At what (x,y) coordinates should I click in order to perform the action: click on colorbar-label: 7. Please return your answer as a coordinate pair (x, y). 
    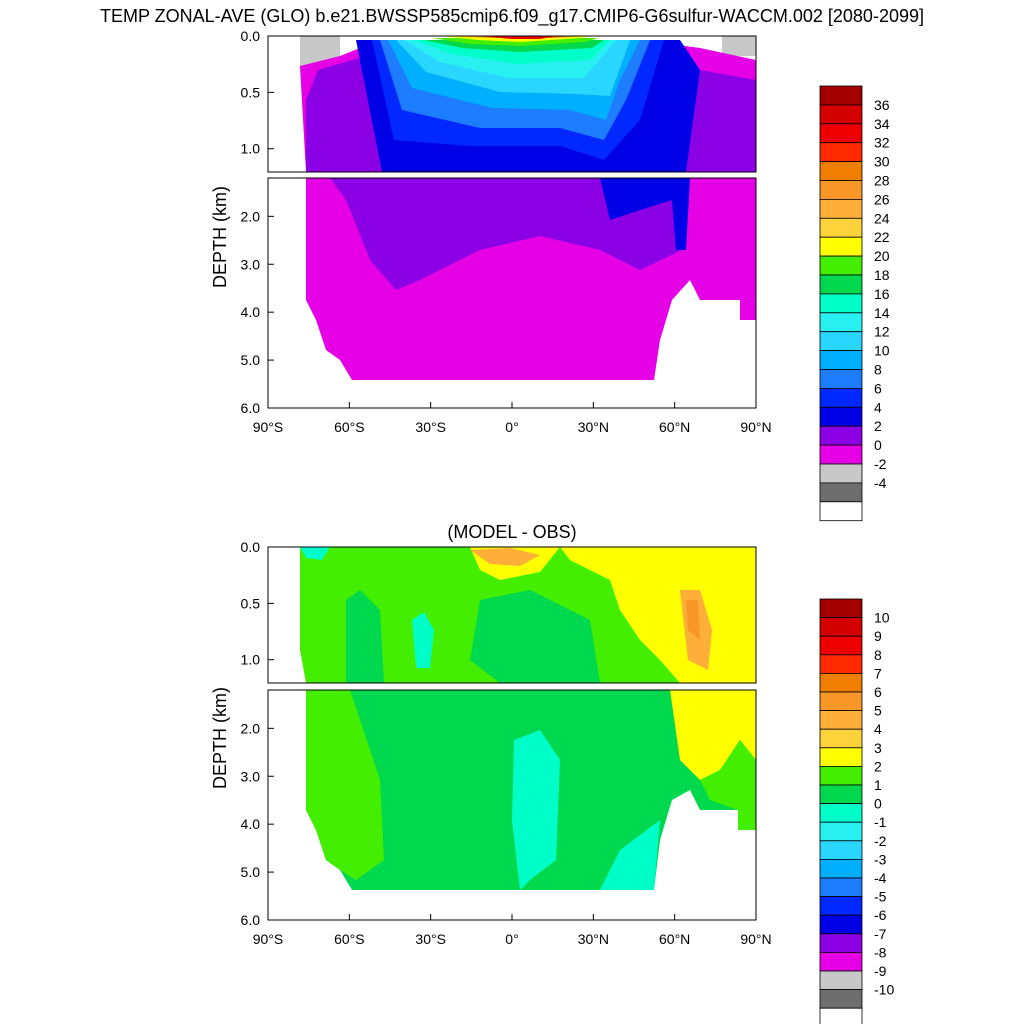
    Looking at the image, I should click on (878, 673).